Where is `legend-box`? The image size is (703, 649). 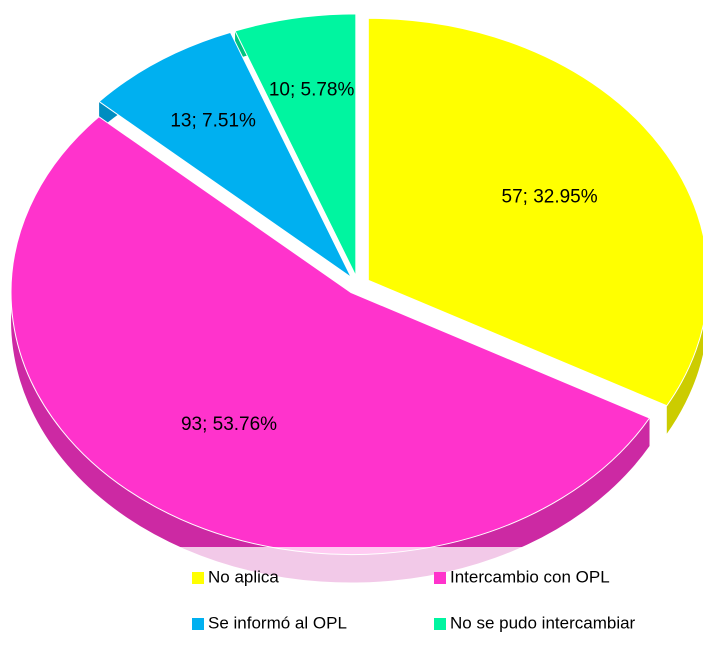 legend-box is located at coordinates (421, 598).